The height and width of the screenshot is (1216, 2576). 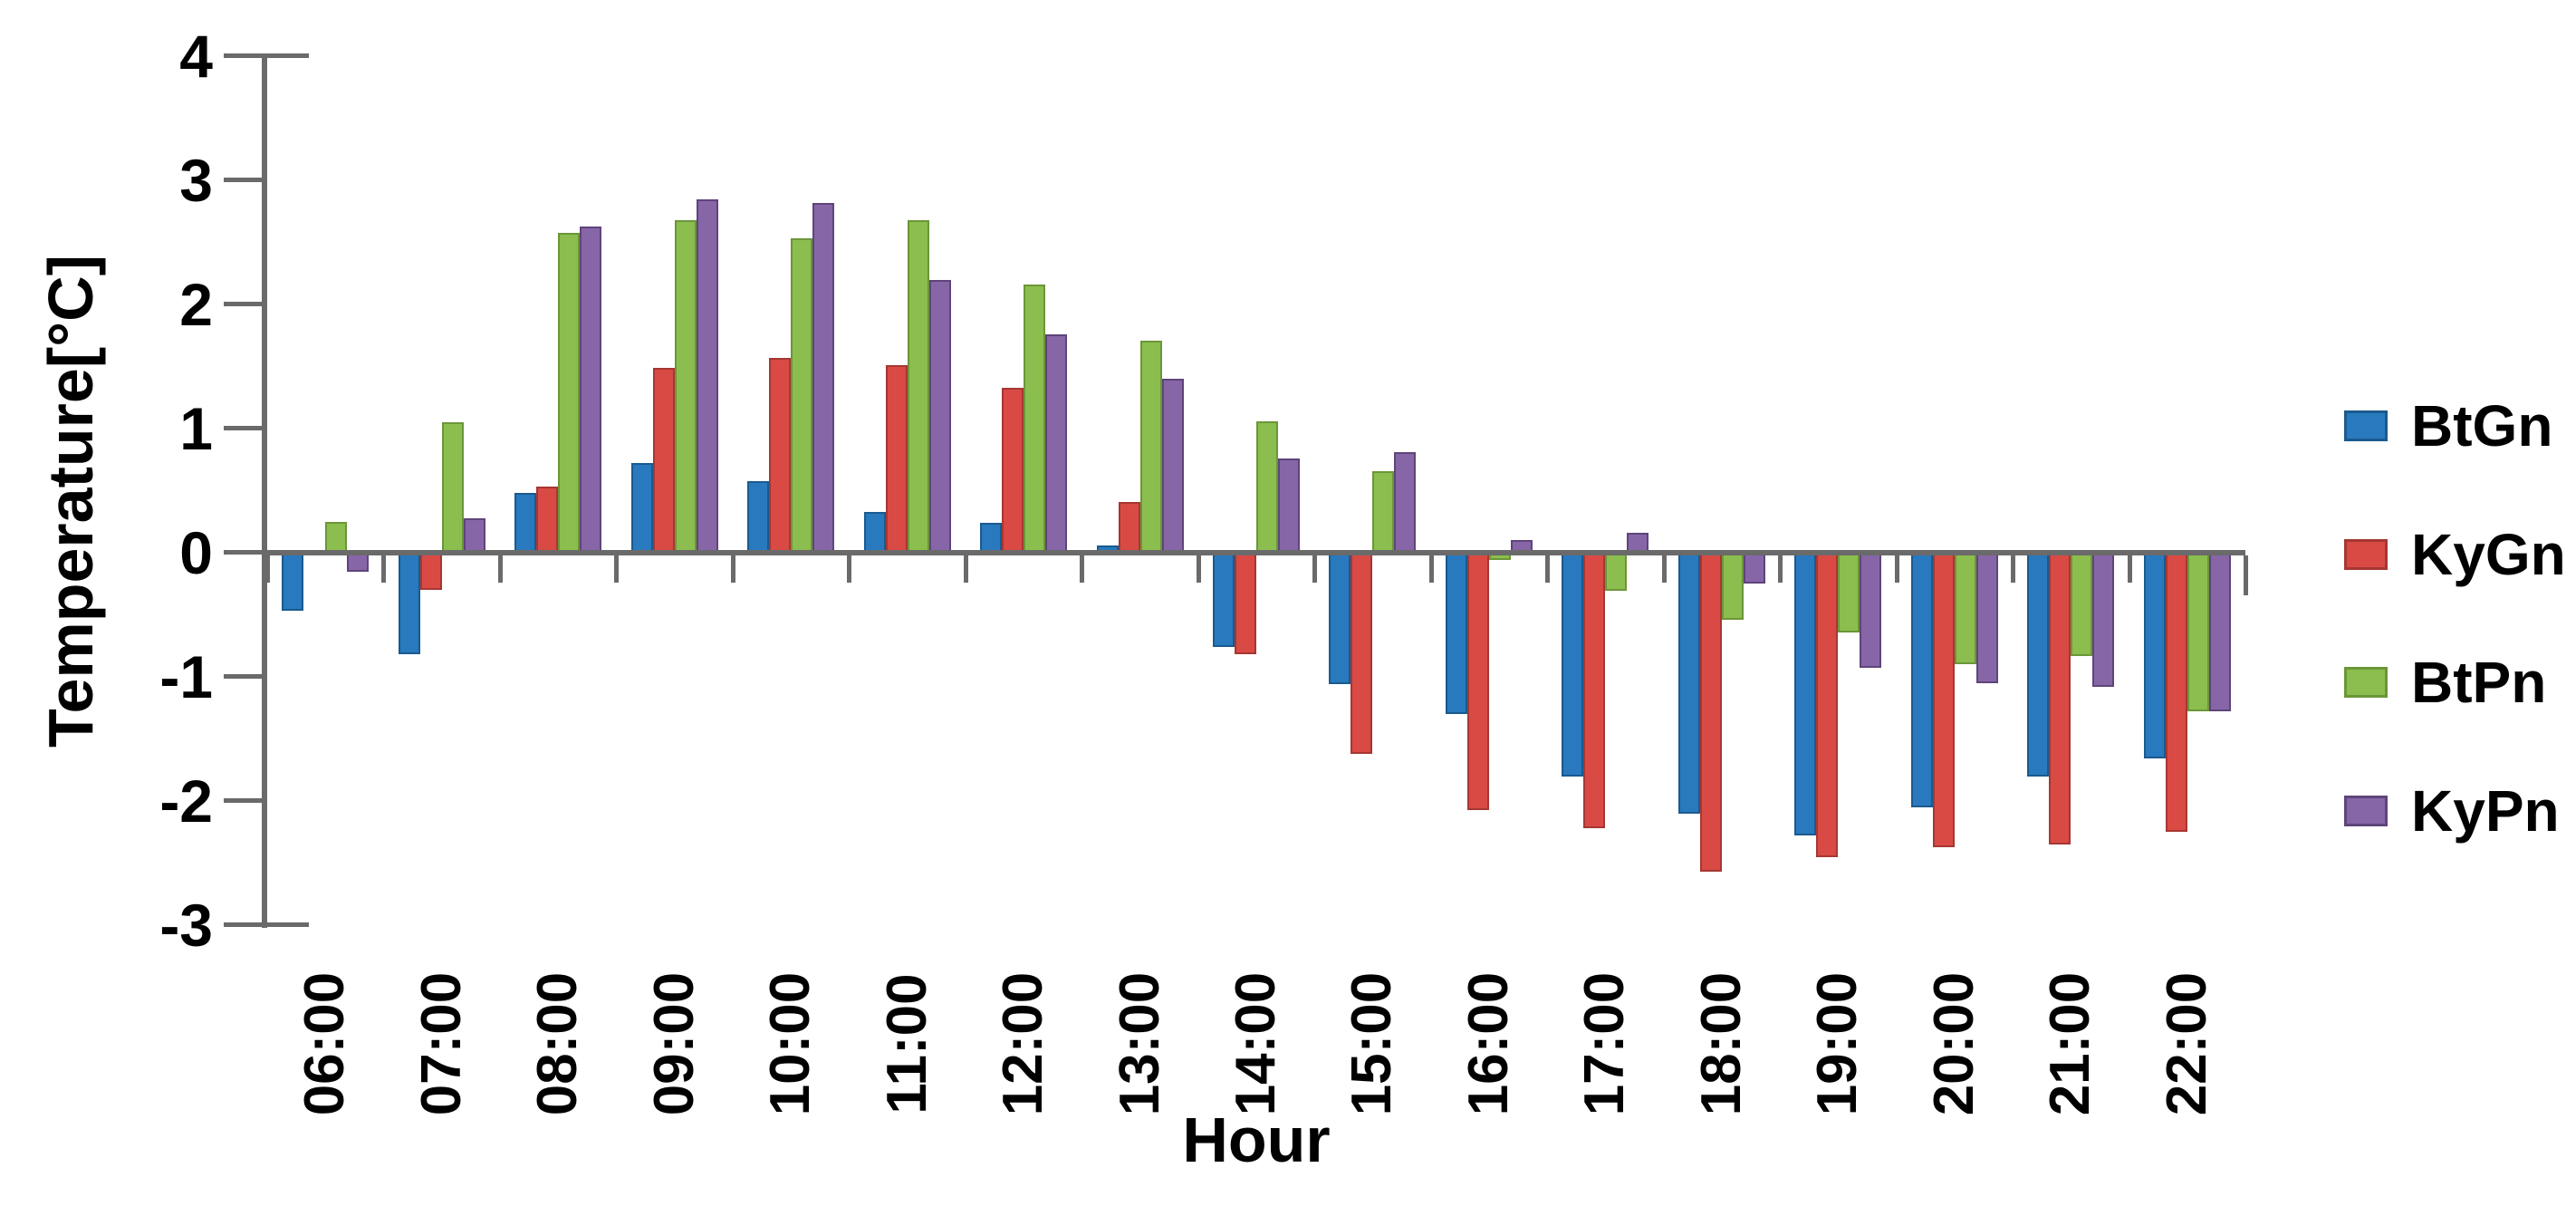 I want to click on bar-kygn-19:00, so click(x=1827, y=705).